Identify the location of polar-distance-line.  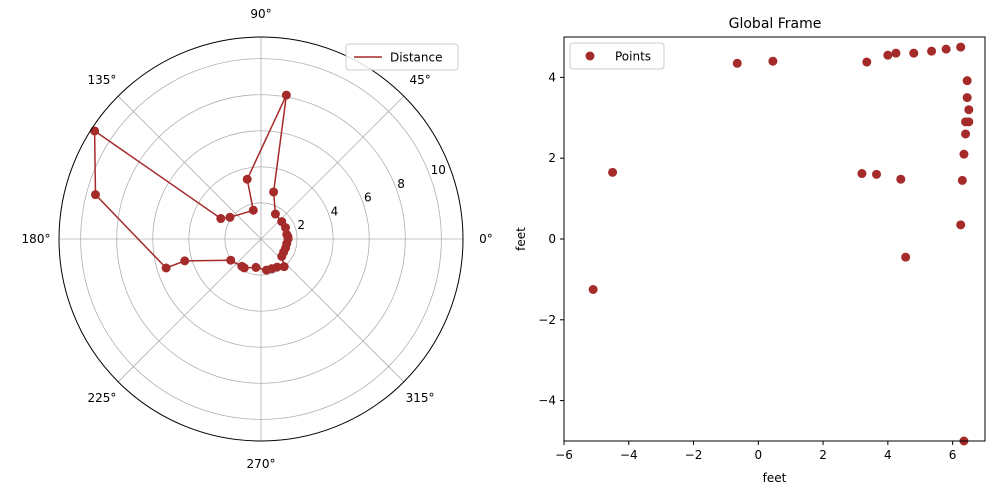
(191, 182).